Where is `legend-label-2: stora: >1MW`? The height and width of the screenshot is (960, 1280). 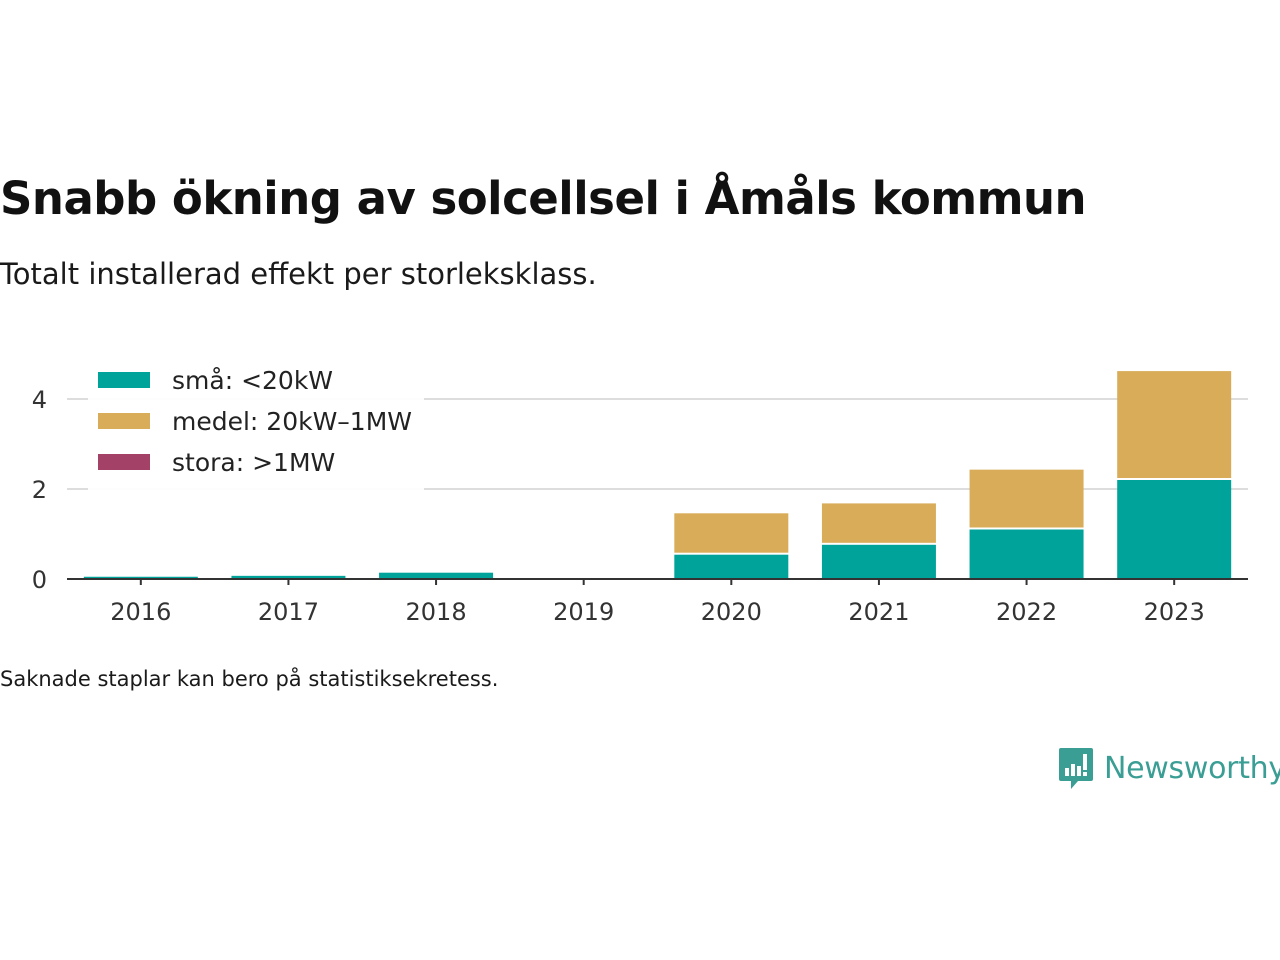
legend-label-2: stora: >1MW is located at coordinates (253, 462).